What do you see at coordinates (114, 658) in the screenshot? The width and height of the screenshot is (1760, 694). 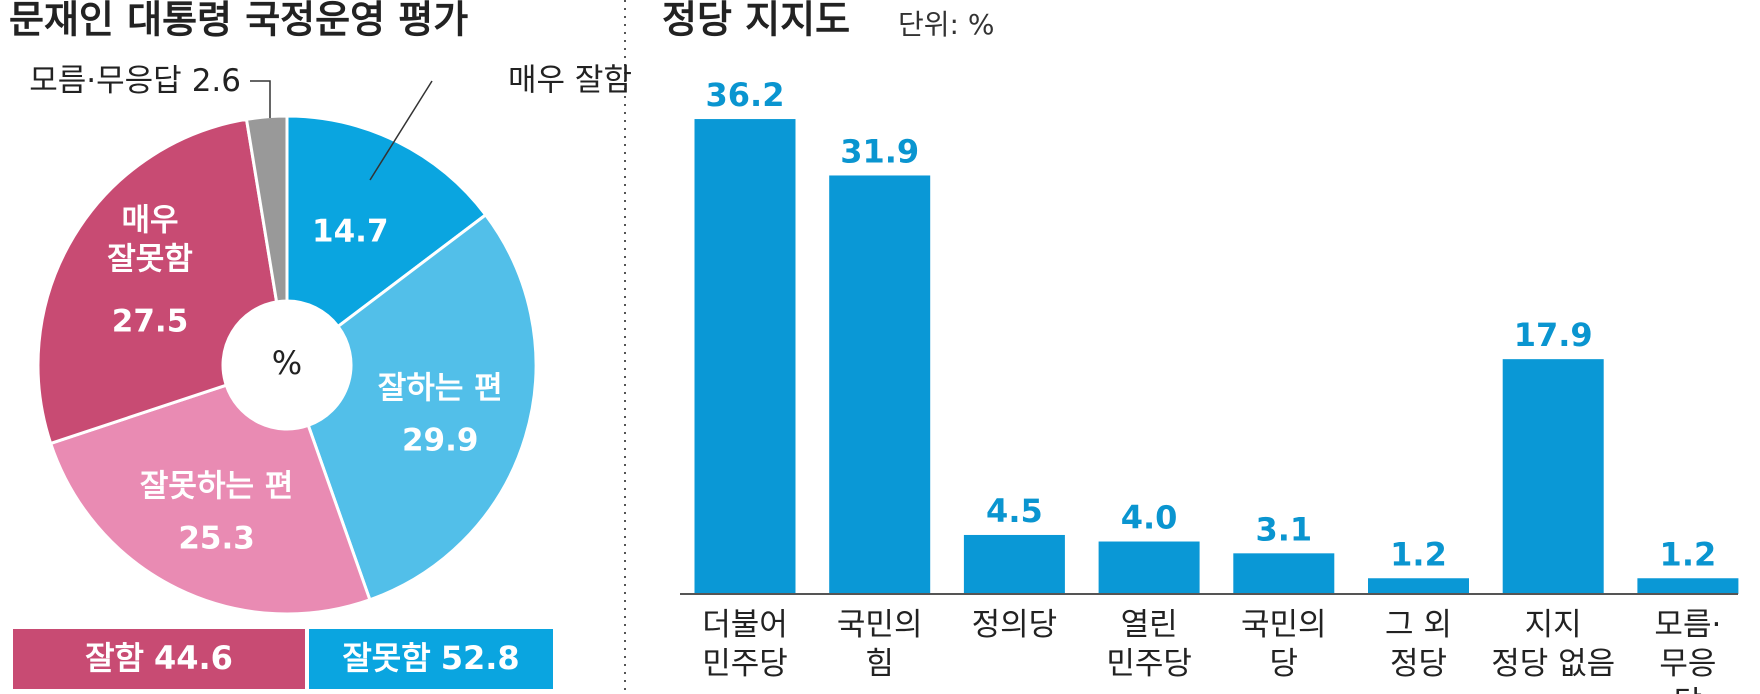 I see `summary-label: 잘함` at bounding box center [114, 658].